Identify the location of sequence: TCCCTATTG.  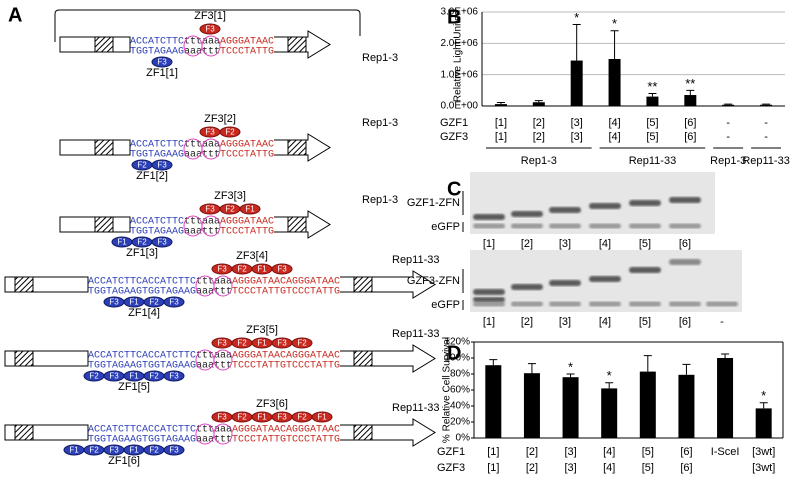
(247, 52).